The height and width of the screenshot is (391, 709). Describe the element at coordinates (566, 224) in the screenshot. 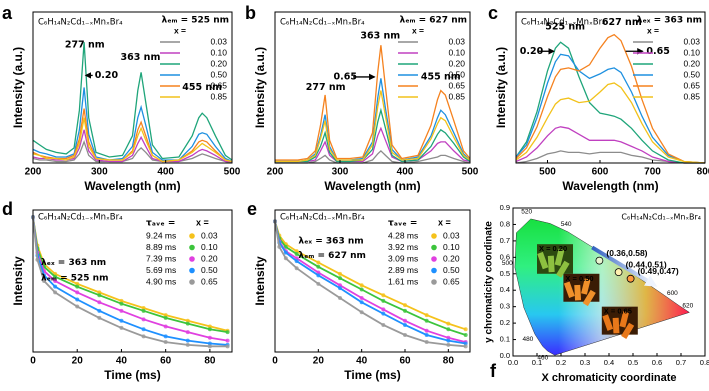

I see `wavelength-label: 540` at that location.